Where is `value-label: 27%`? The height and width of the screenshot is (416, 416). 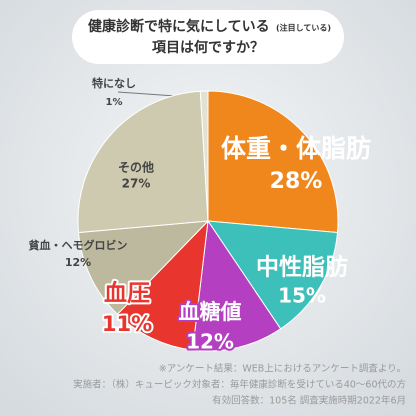
value-label: 27% is located at coordinates (136, 184).